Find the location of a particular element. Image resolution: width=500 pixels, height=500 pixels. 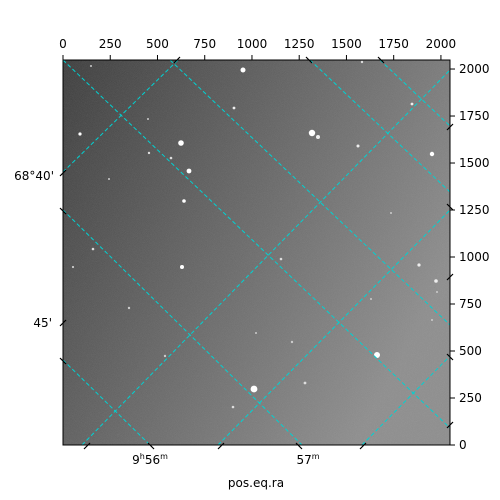

right-tick-label: 1500 is located at coordinates (474, 163).